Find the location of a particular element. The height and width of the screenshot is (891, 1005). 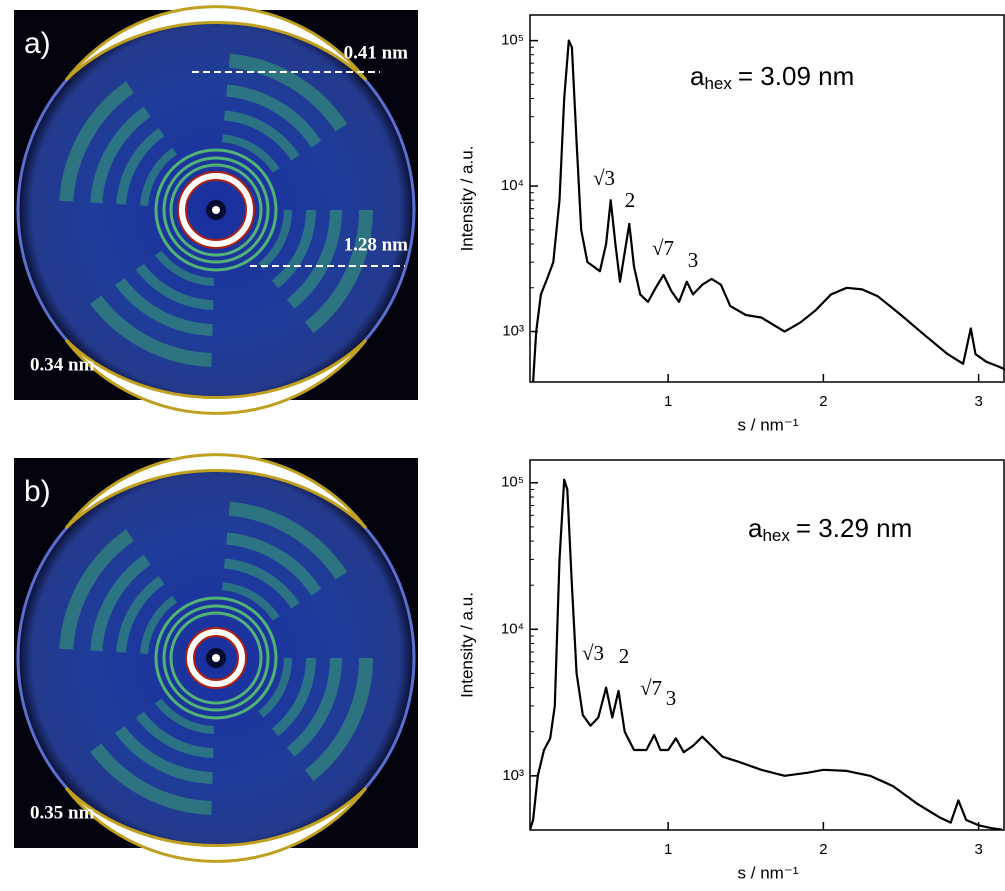

image-annotation: 0.34 nm is located at coordinates (62, 364).